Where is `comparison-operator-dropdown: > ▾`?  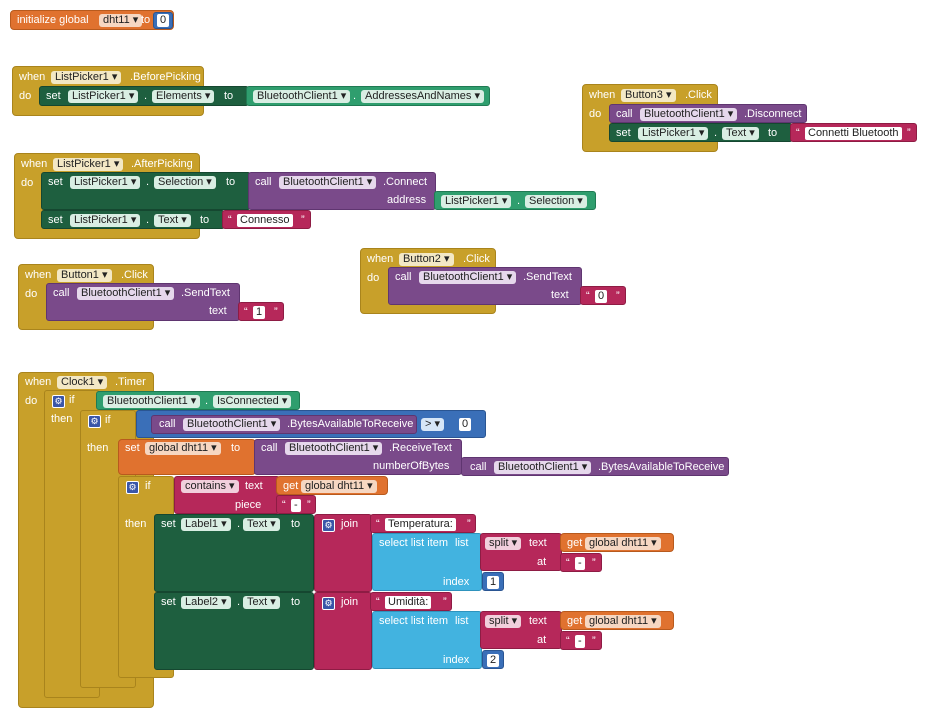
comparison-operator-dropdown: > ▾ is located at coordinates (433, 424).